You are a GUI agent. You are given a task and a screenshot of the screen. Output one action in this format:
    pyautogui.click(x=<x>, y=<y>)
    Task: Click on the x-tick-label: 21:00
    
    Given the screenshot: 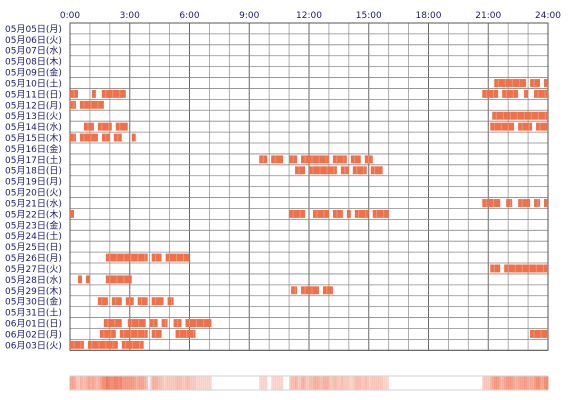 What is the action you would take?
    pyautogui.click(x=488, y=16)
    